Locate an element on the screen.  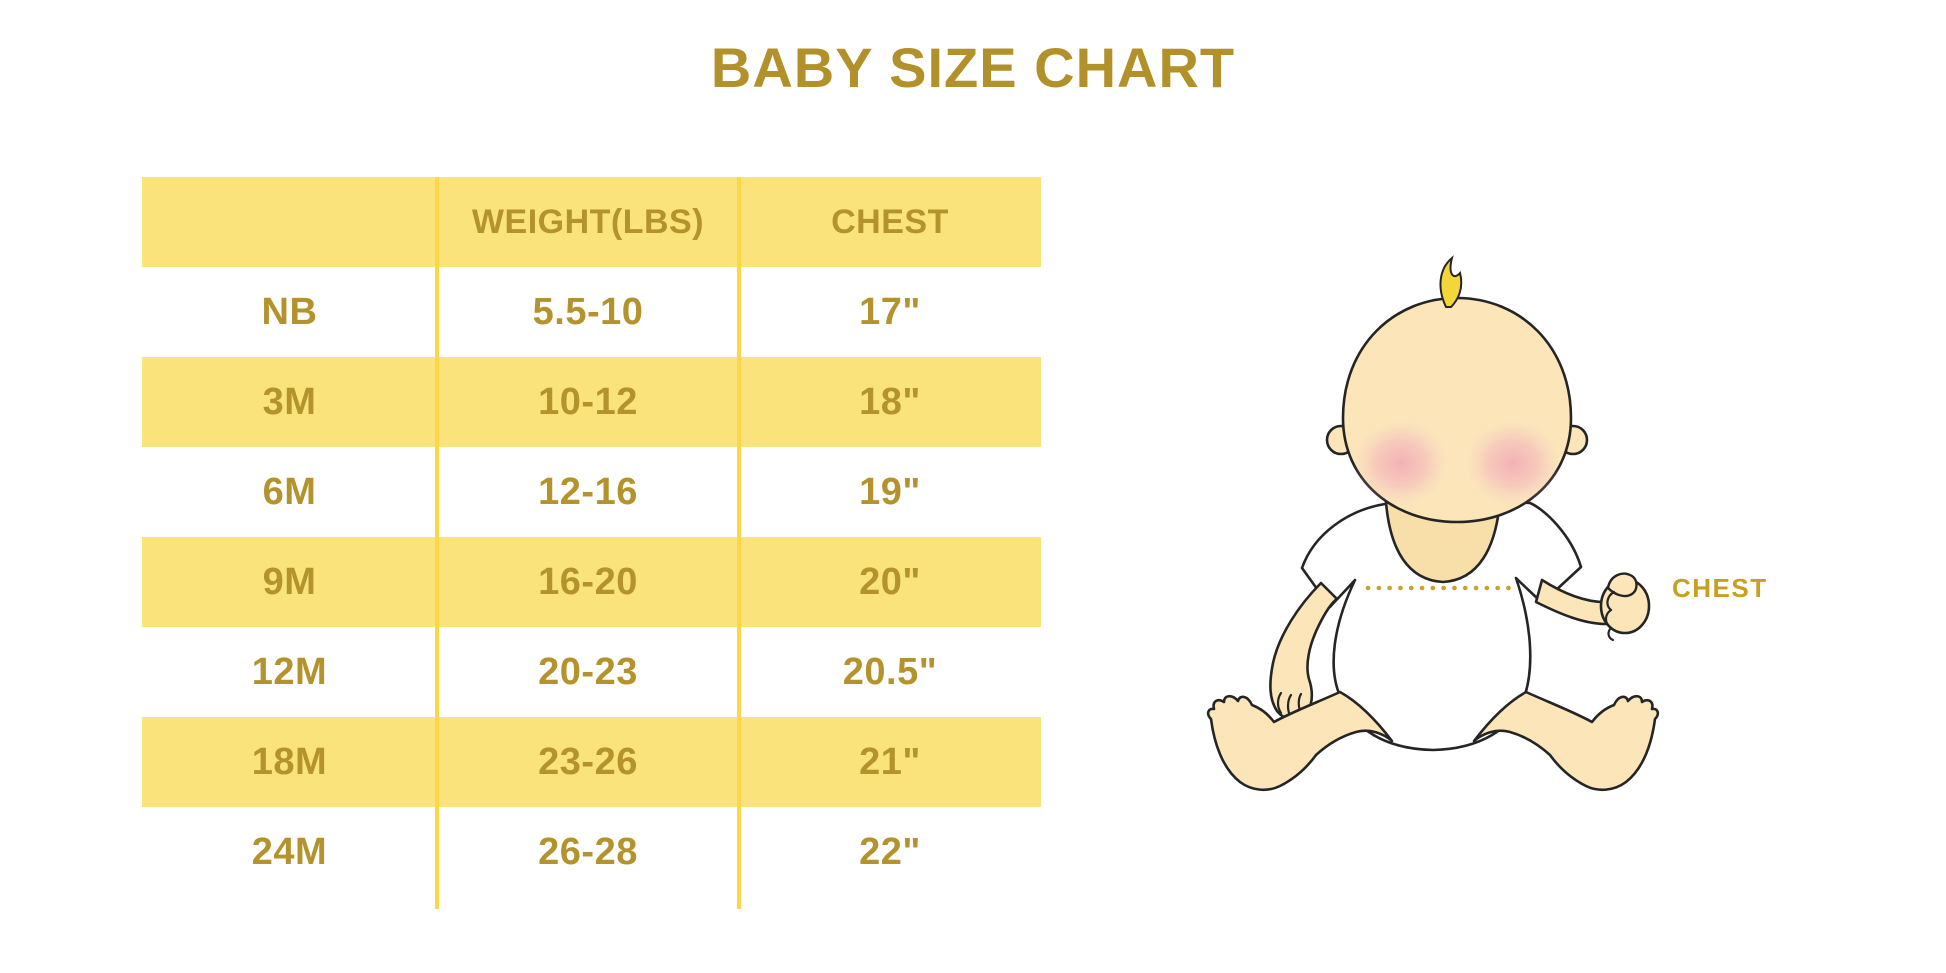
table-row: 24M 26-28 22" is located at coordinates (591, 852).